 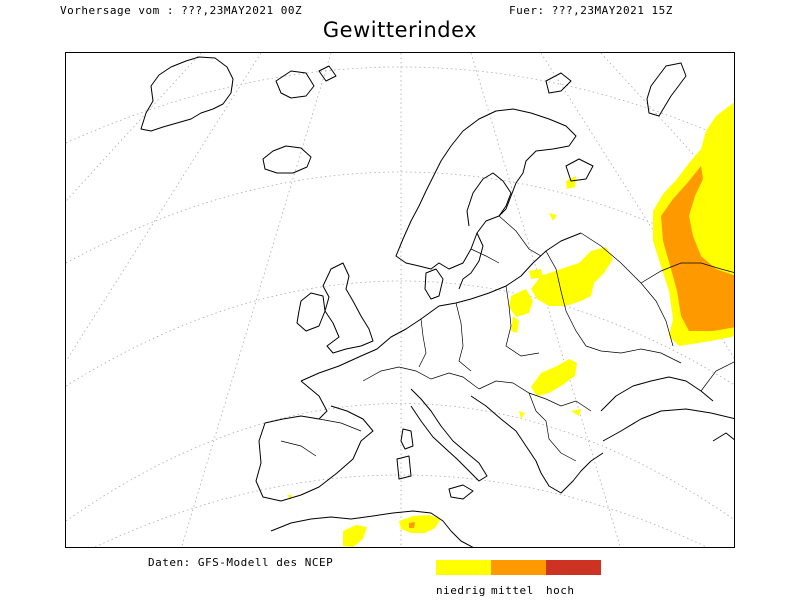 I want to click on storm-area-low-hungary, so click(x=554, y=377).